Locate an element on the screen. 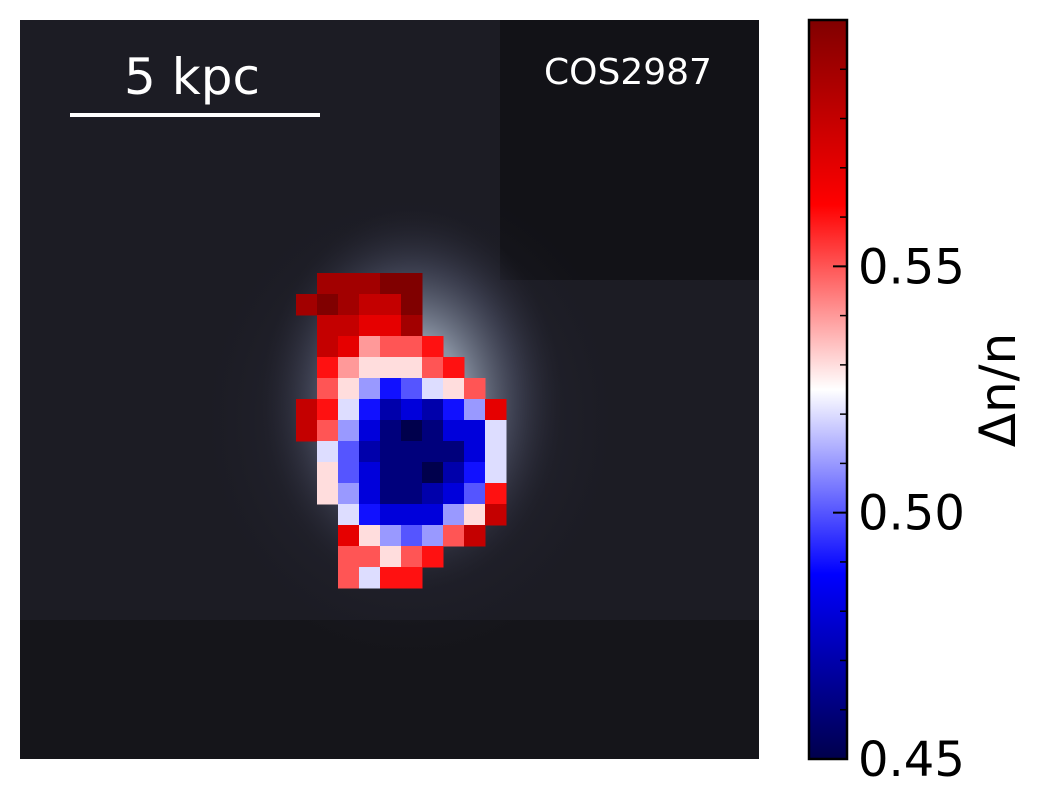  colorbar-ticks: 0.45 0.50 0.55 is located at coordinates (899, 403).